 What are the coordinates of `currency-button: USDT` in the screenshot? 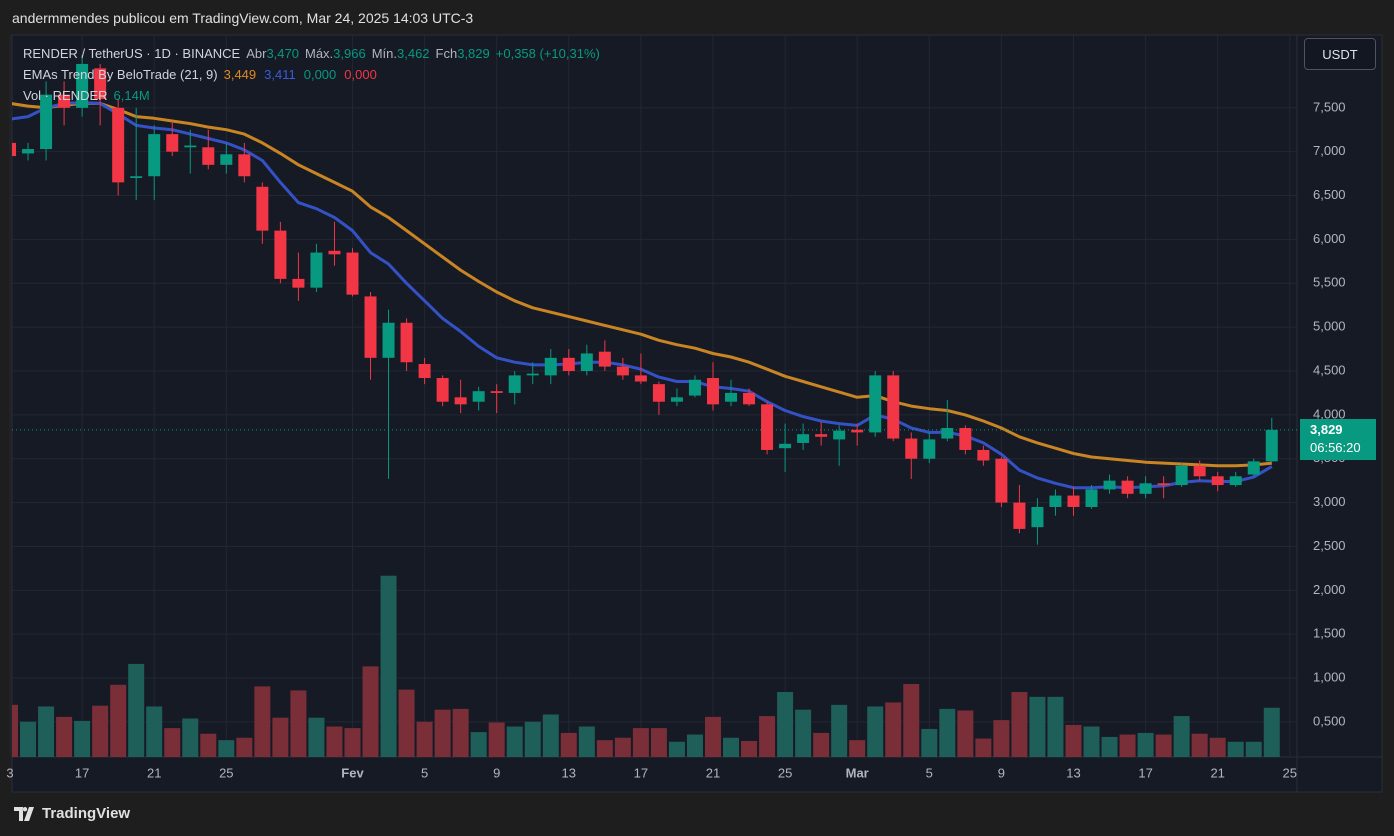 It's located at (1340, 54).